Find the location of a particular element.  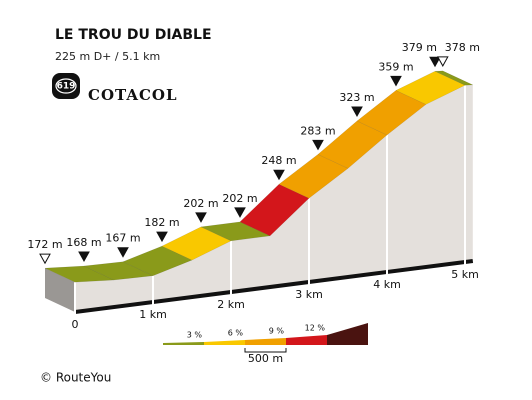

scale-bar is located at coordinates (265, 350).